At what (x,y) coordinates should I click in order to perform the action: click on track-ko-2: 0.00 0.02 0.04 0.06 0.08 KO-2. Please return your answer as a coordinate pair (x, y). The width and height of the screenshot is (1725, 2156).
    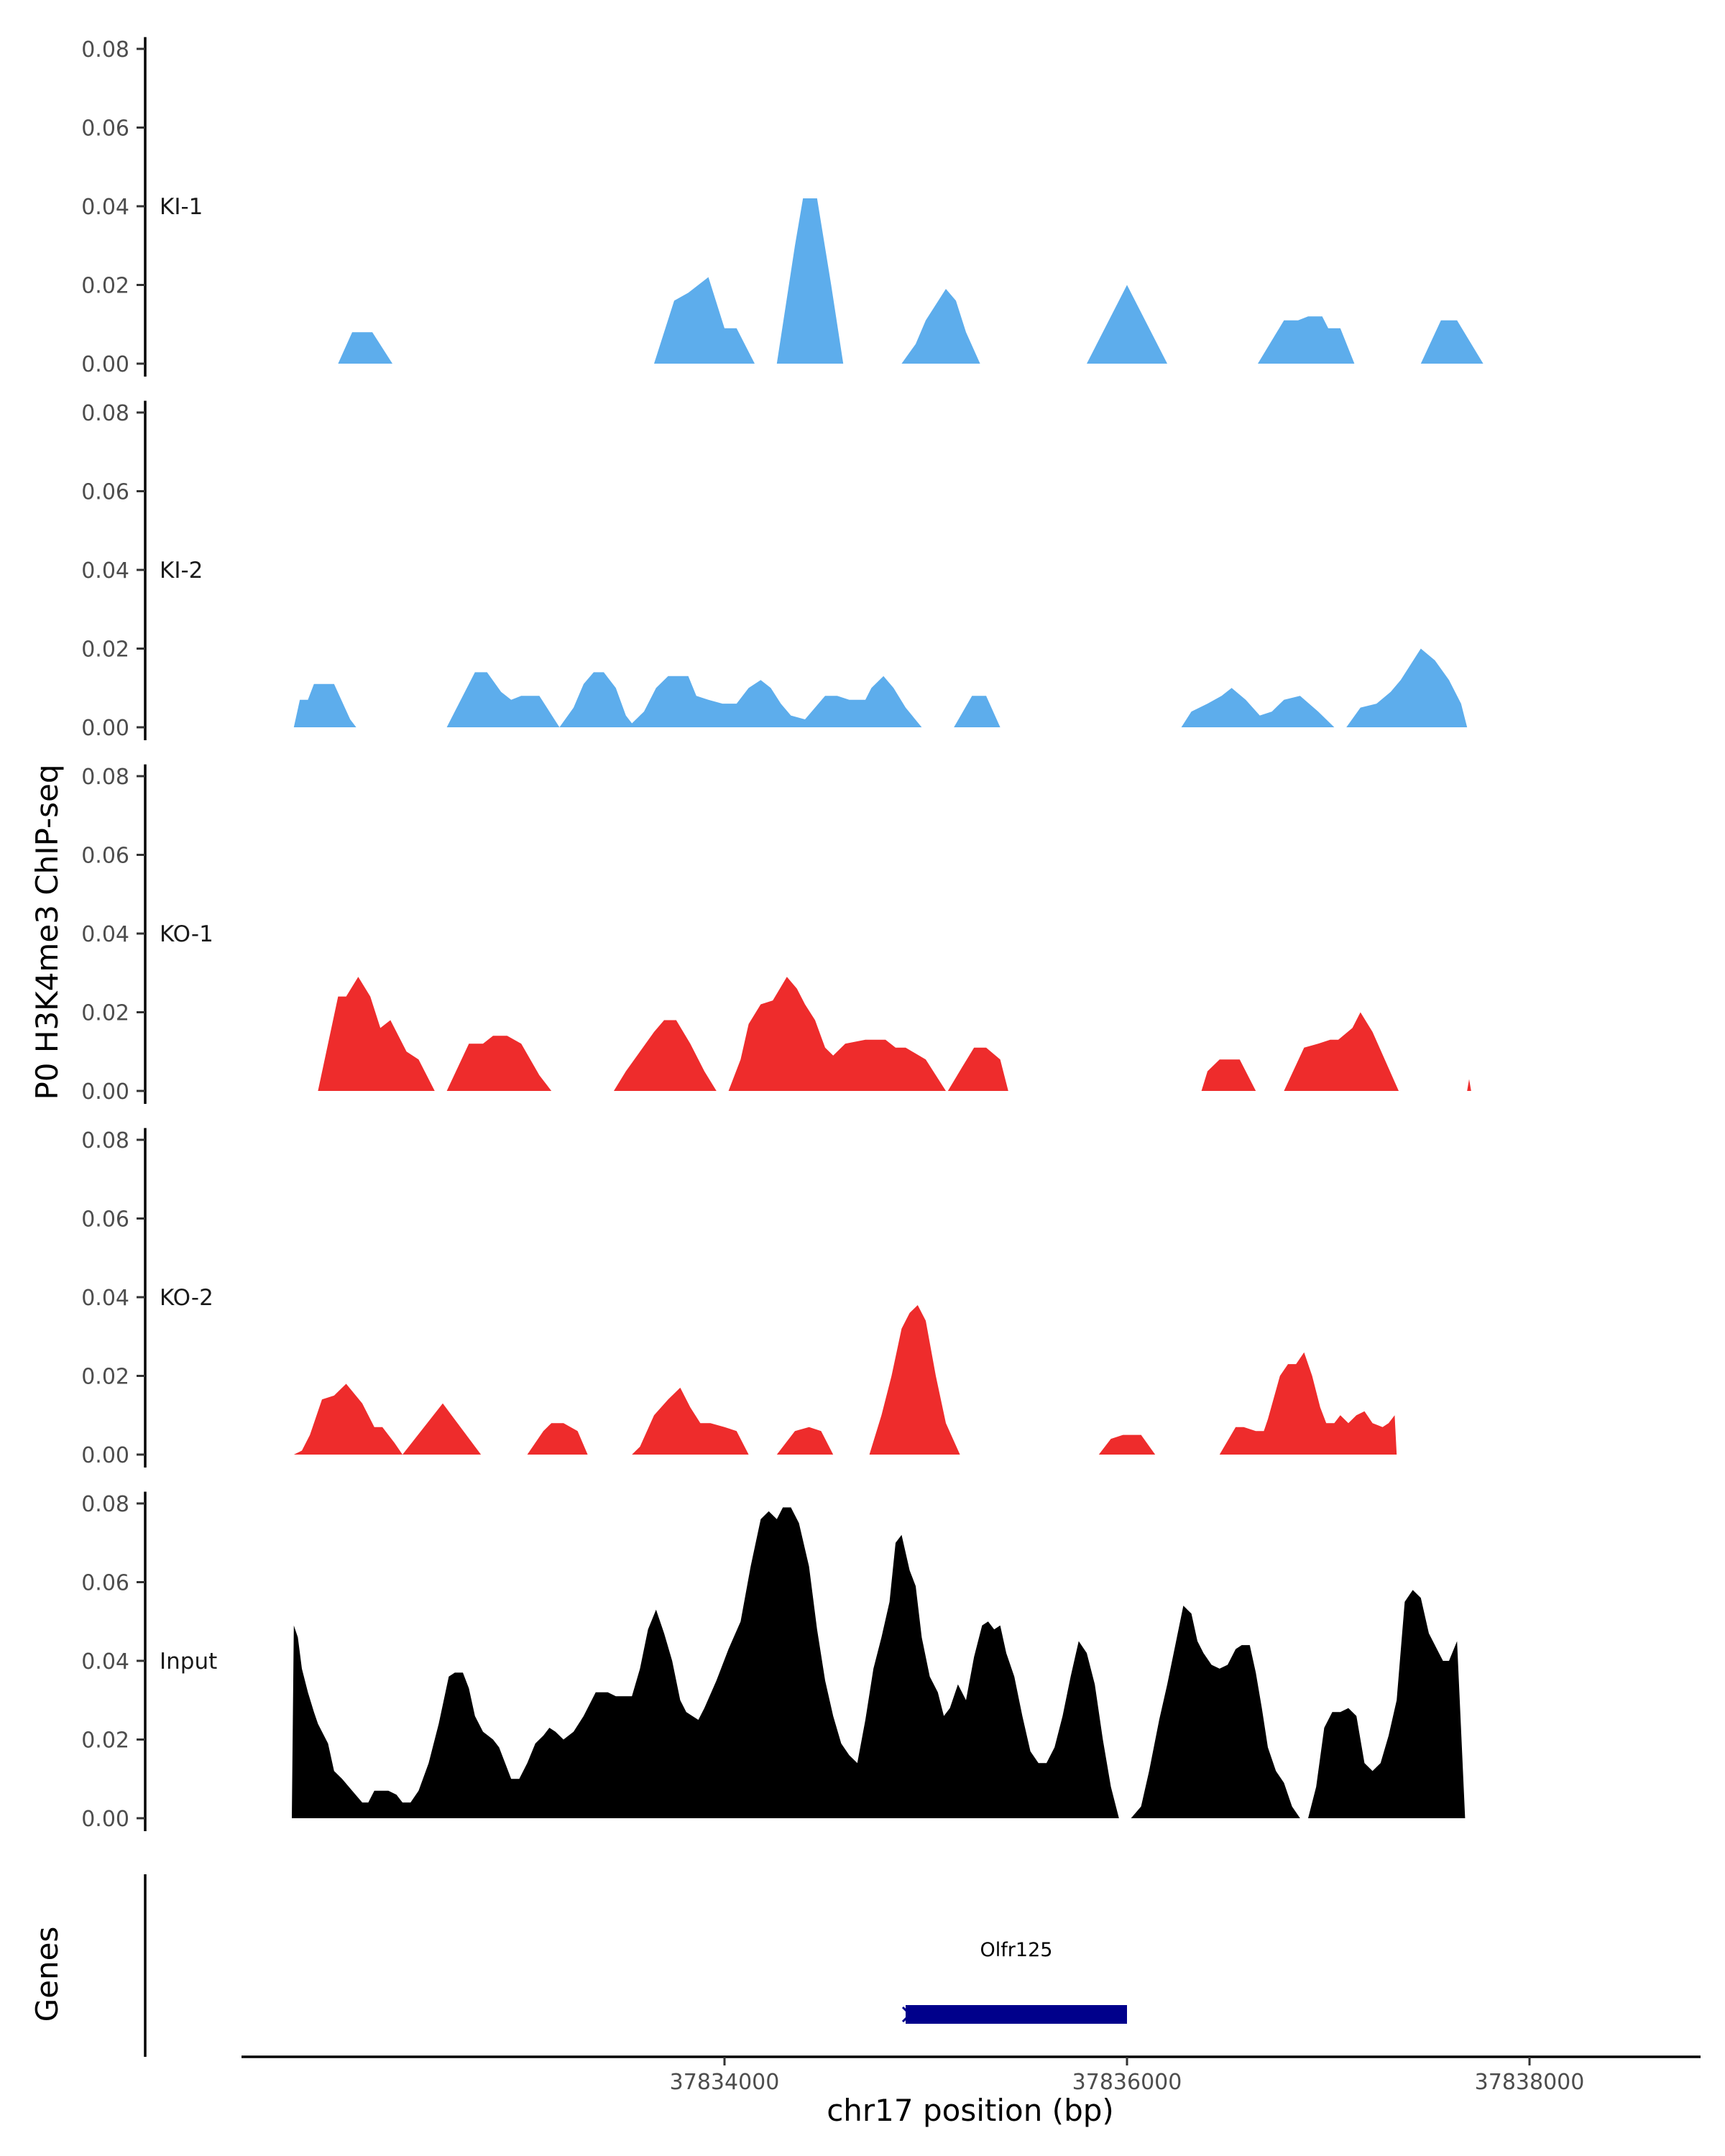
    Looking at the image, I should click on (739, 1298).